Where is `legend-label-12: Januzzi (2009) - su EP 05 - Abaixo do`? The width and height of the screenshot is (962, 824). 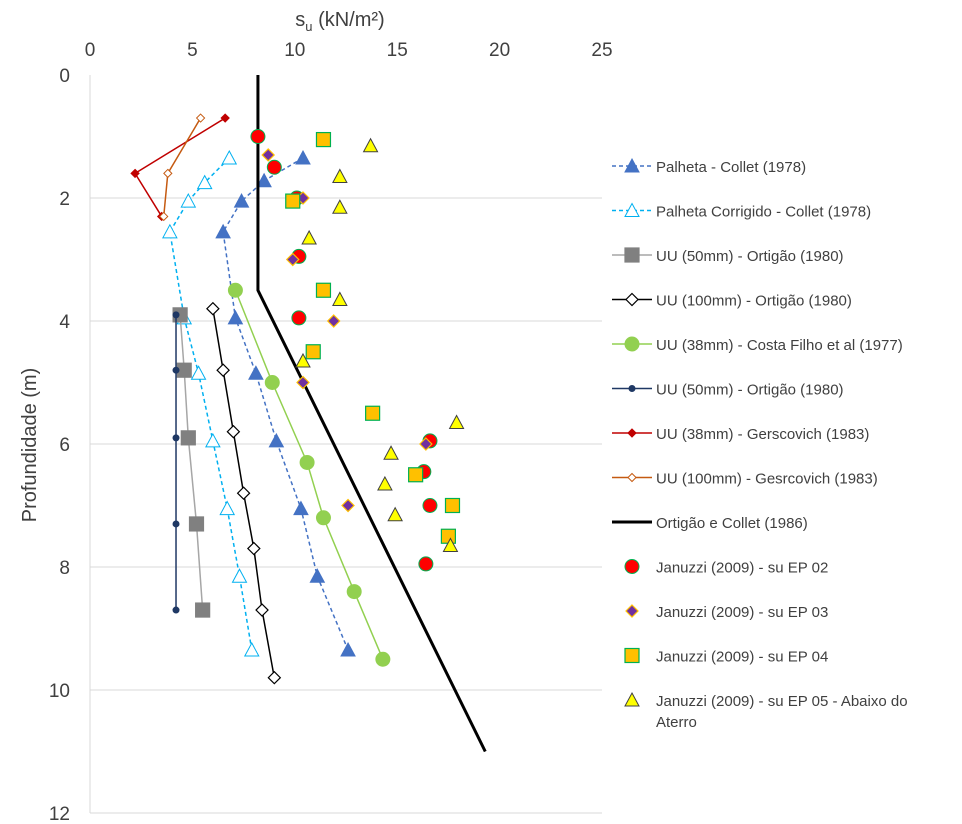 legend-label-12: Januzzi (2009) - su EP 05 - Abaixo do is located at coordinates (782, 701).